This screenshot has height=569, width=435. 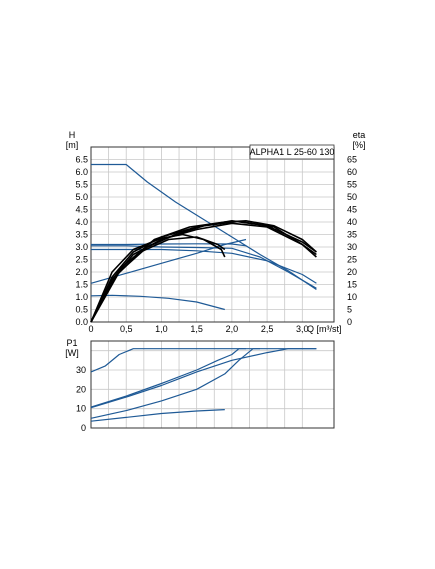 I want to click on y-tick-label: 4.0, so click(x=81, y=222).